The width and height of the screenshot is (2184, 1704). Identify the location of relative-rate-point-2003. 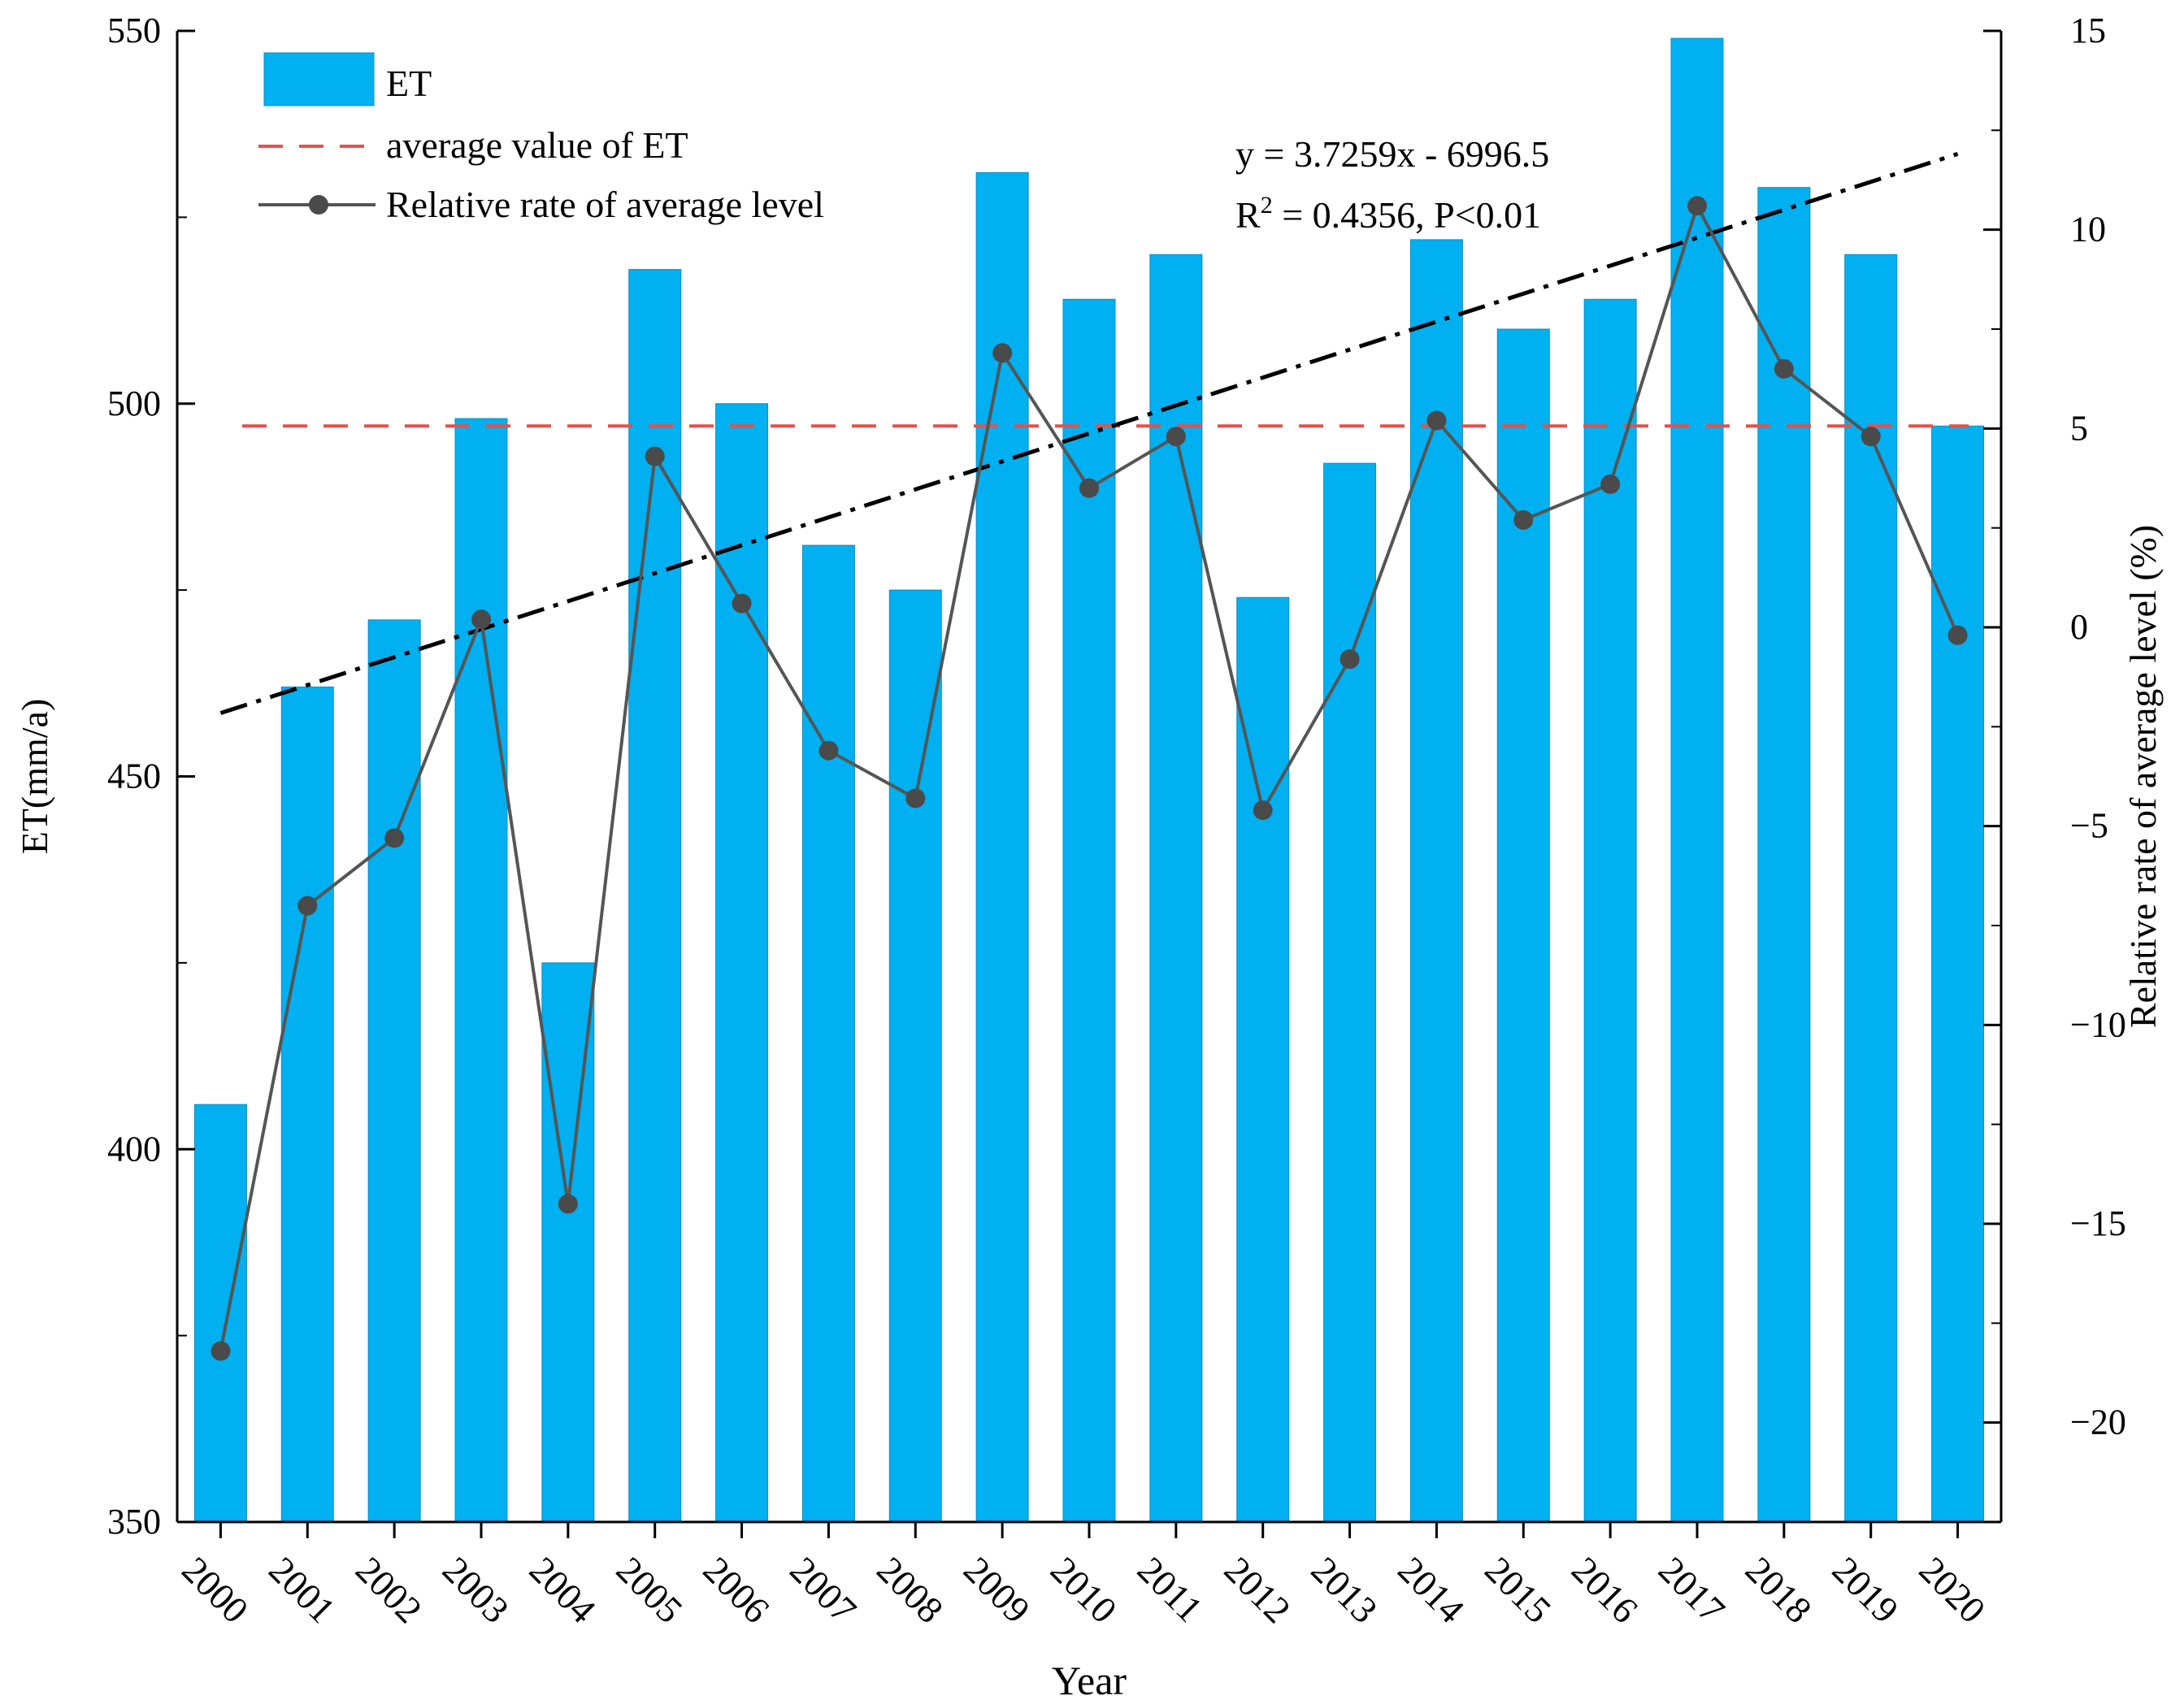
(481, 619).